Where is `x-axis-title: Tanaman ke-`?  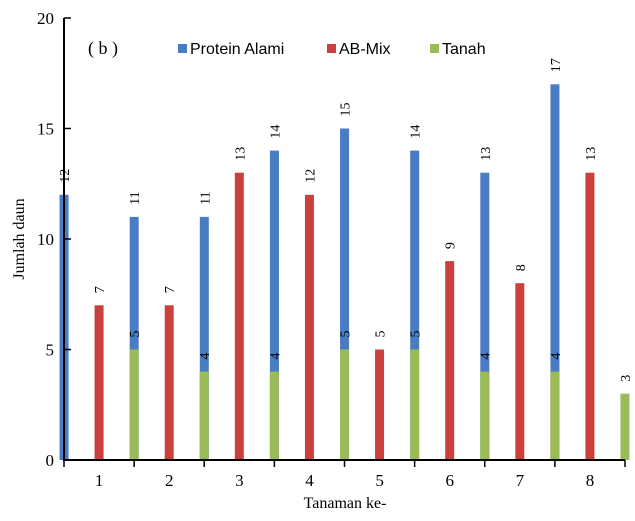
x-axis-title: Tanaman ke- is located at coordinates (345, 503).